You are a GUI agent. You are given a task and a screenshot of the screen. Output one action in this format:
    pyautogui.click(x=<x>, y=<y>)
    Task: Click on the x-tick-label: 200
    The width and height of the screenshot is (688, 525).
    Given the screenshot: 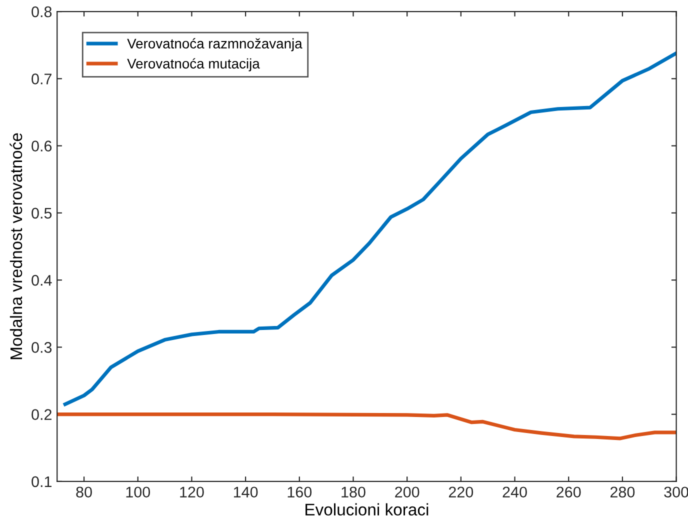 What is the action you would take?
    pyautogui.click(x=407, y=492)
    